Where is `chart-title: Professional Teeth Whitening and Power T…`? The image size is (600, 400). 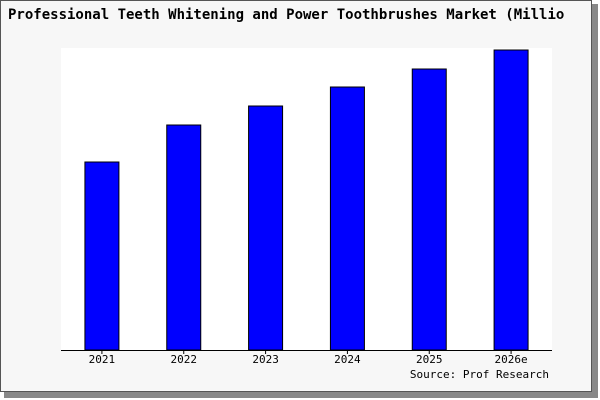
chart-title: Professional Teeth Whitening and Power T… is located at coordinates (286, 15).